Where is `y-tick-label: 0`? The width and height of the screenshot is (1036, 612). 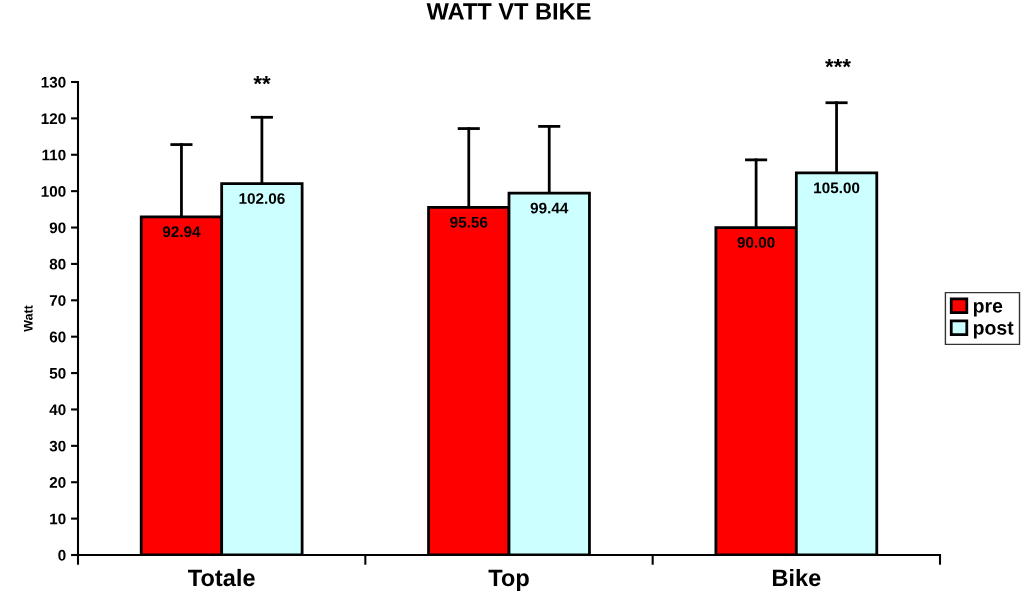
y-tick-label: 0 is located at coordinates (62, 555).